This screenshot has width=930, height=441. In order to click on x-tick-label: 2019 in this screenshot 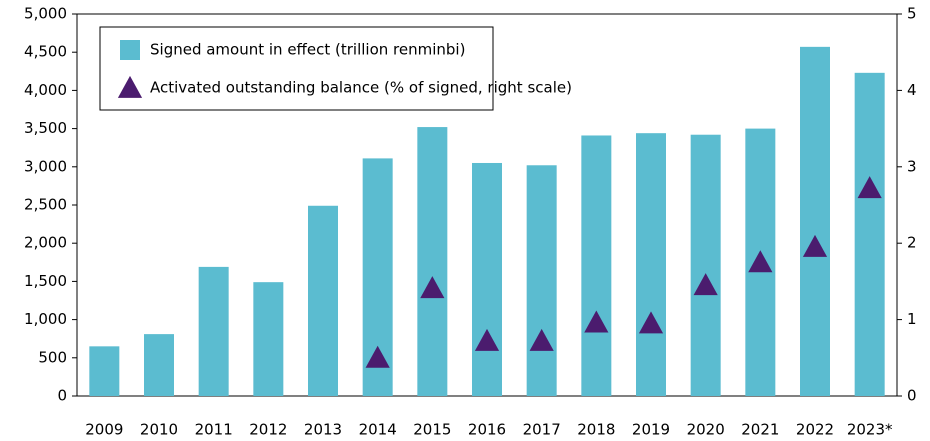, I will do `click(651, 430)`.